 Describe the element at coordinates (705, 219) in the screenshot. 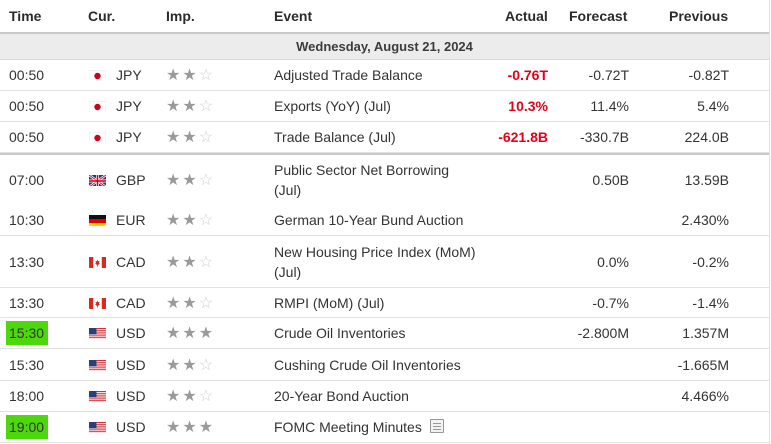

I see `event-previous: 2.430%` at that location.